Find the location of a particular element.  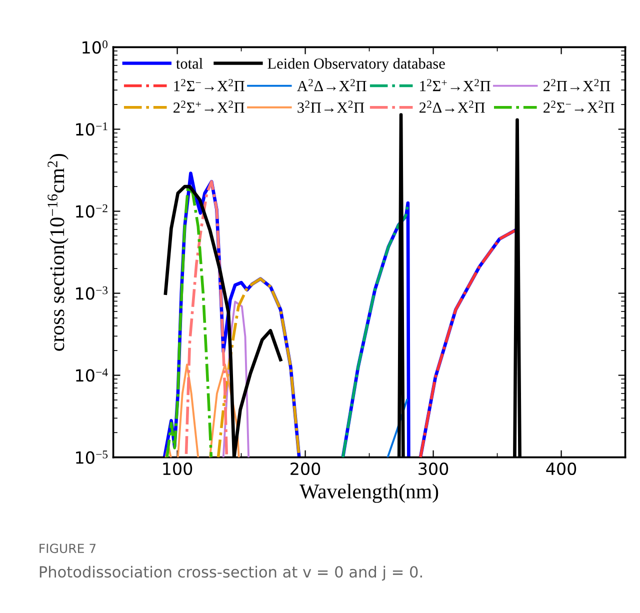

legend-label: 3$^{2}$Π→X$^{2}$Π is located at coordinates (331, 106).